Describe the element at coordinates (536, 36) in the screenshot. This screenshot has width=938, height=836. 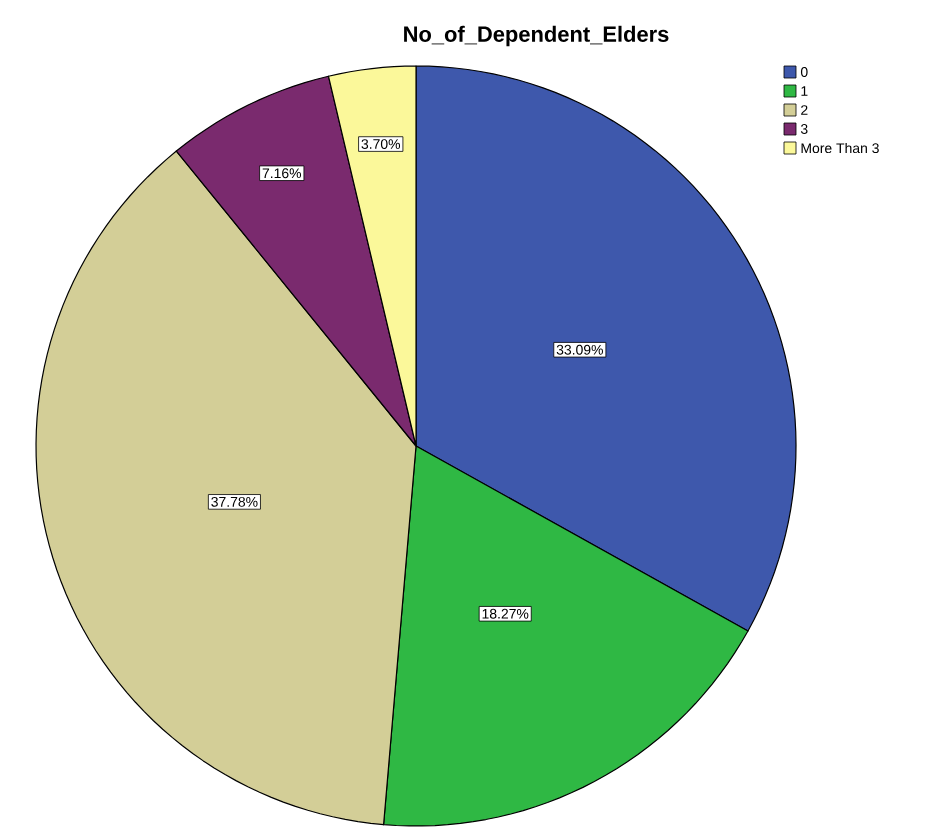
I see `chart-title: No_of_Dependent_Elders` at that location.